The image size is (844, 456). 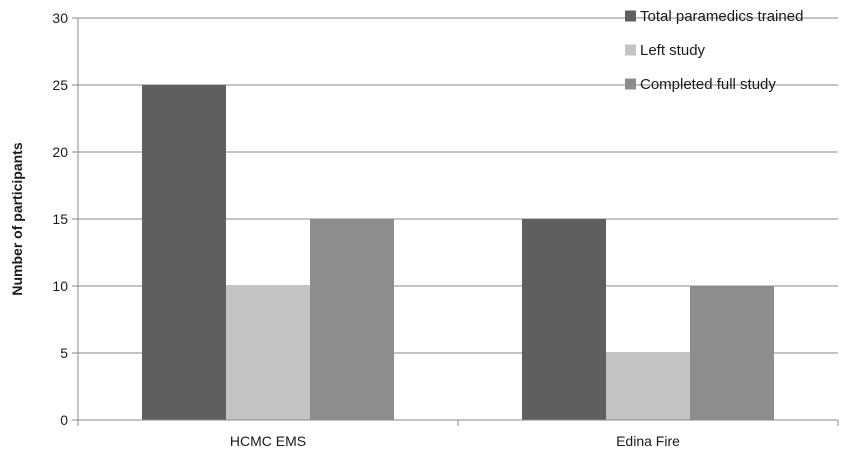 I want to click on y-tick-label: 15, so click(x=60, y=219).